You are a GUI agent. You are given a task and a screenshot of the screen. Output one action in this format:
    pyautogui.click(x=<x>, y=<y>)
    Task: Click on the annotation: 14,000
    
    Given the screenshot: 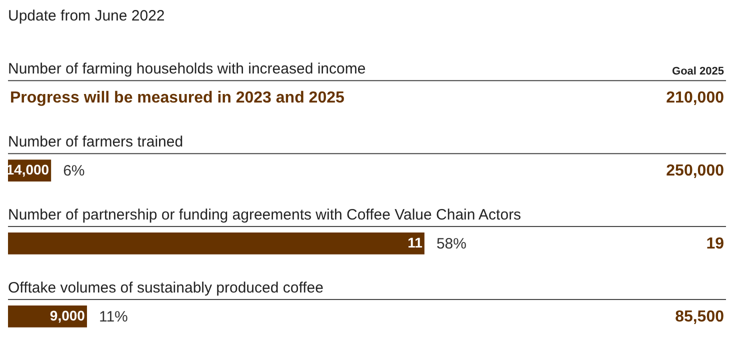 What is the action you would take?
    pyautogui.click(x=28, y=170)
    